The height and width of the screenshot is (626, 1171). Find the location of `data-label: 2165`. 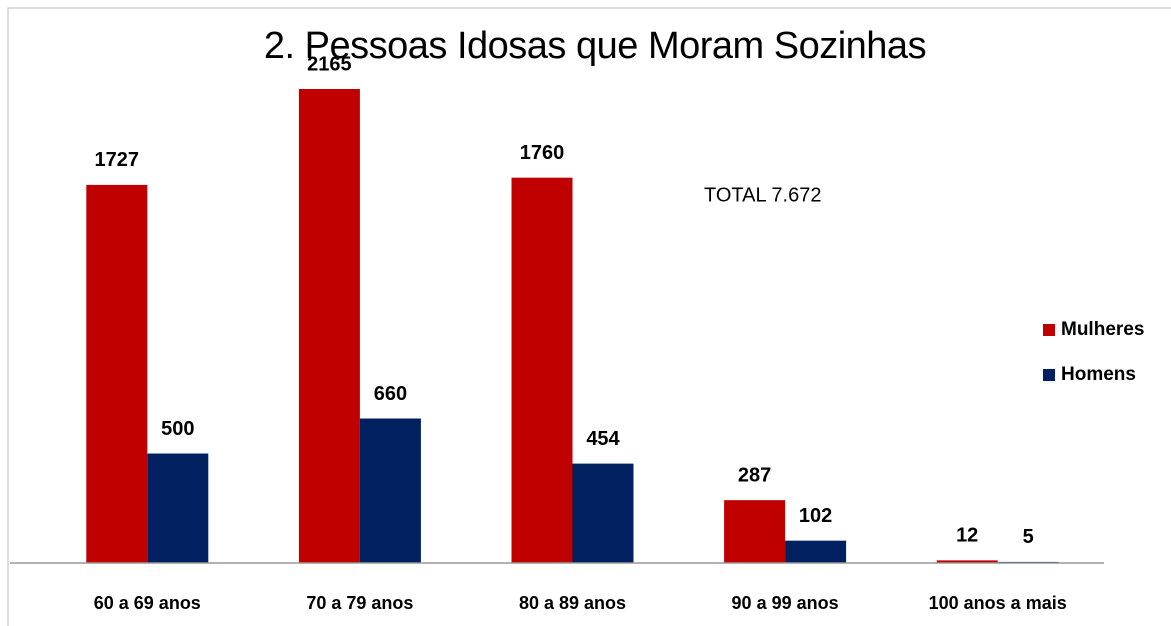

data-label: 2165 is located at coordinates (329, 64).